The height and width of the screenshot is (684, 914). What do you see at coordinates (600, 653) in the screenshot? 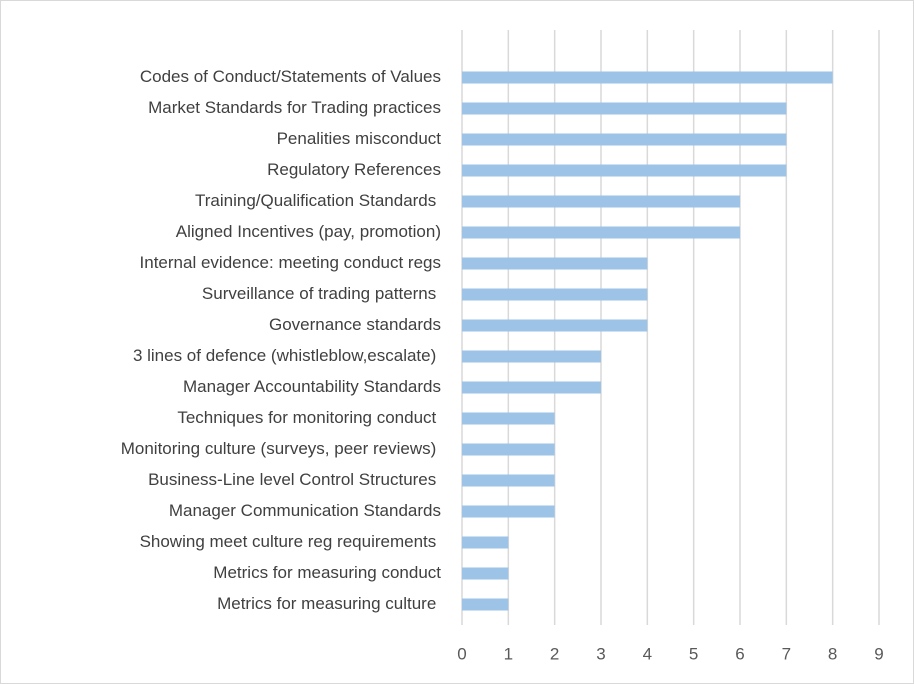
I see `x-tick-label: 3` at bounding box center [600, 653].